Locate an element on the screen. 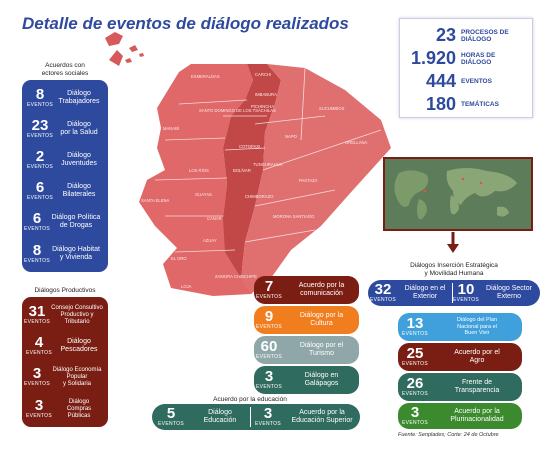 Image resolution: width=550 pixels, height=450 pixels. productivos-item-compras: 3 EVENTOS Diálogo Compras Públicas is located at coordinates (59, 408).